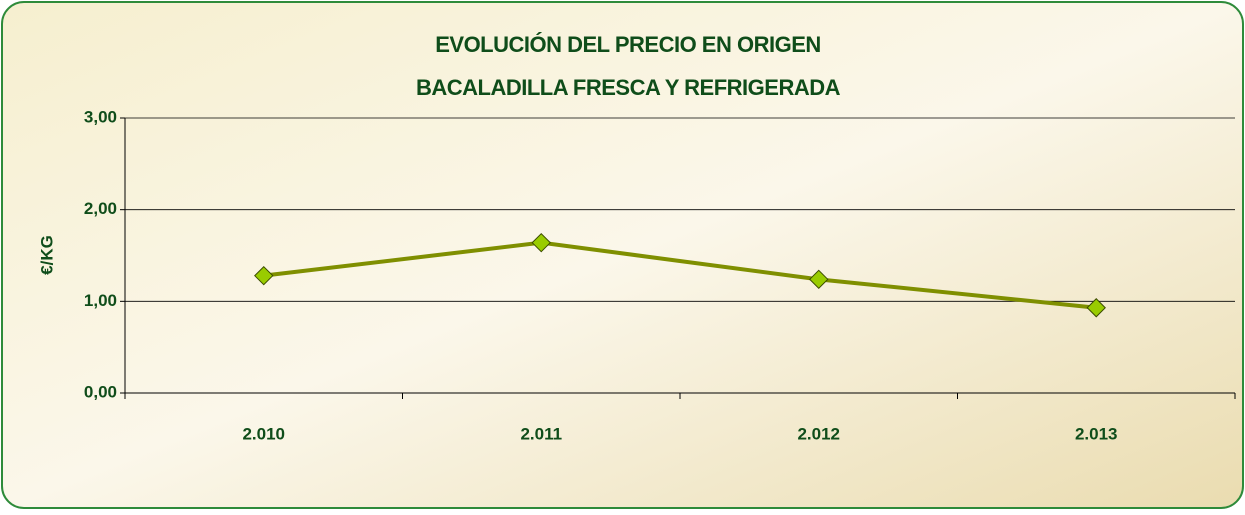  What do you see at coordinates (100, 300) in the screenshot?
I see `y-tick-label: 1,00` at bounding box center [100, 300].